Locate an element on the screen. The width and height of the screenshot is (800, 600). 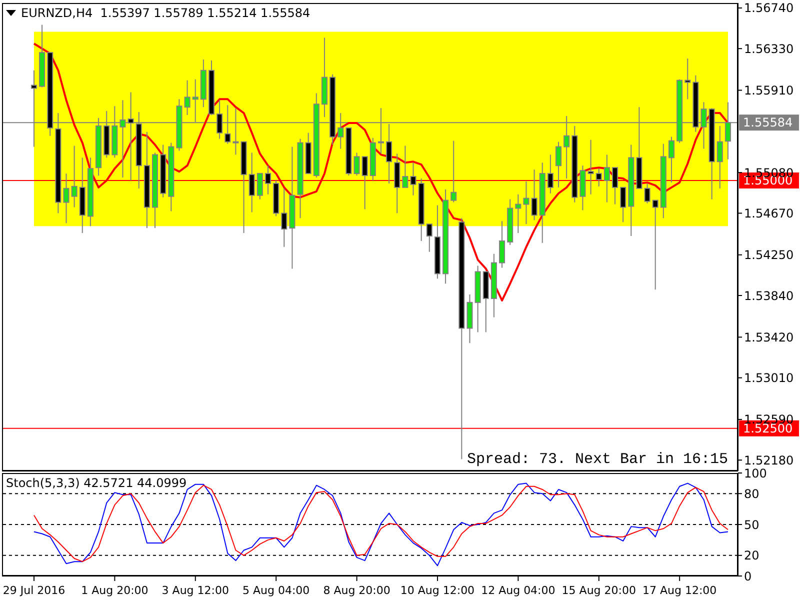
y-tick-label: 1.55910 is located at coordinates (769, 91).